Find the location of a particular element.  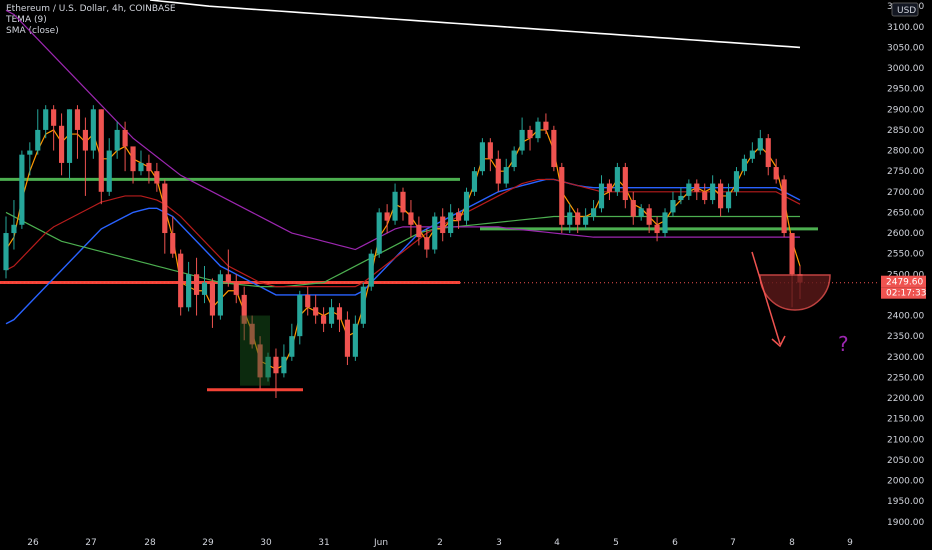

x-tick-label: 27 is located at coordinates (90, 543).